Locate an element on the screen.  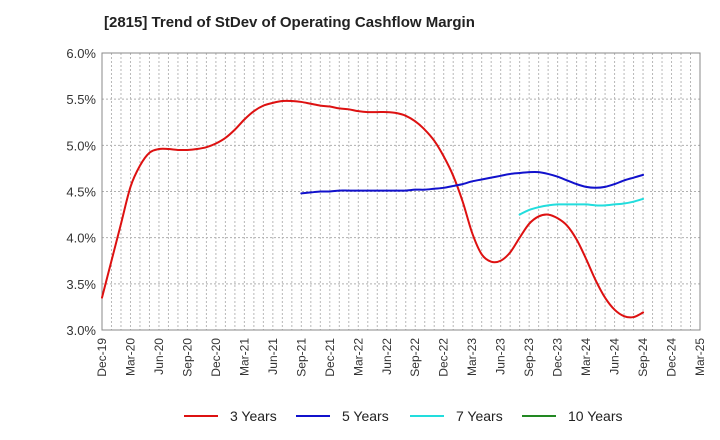
y-tick-label: 4.0% is located at coordinates (81, 238).